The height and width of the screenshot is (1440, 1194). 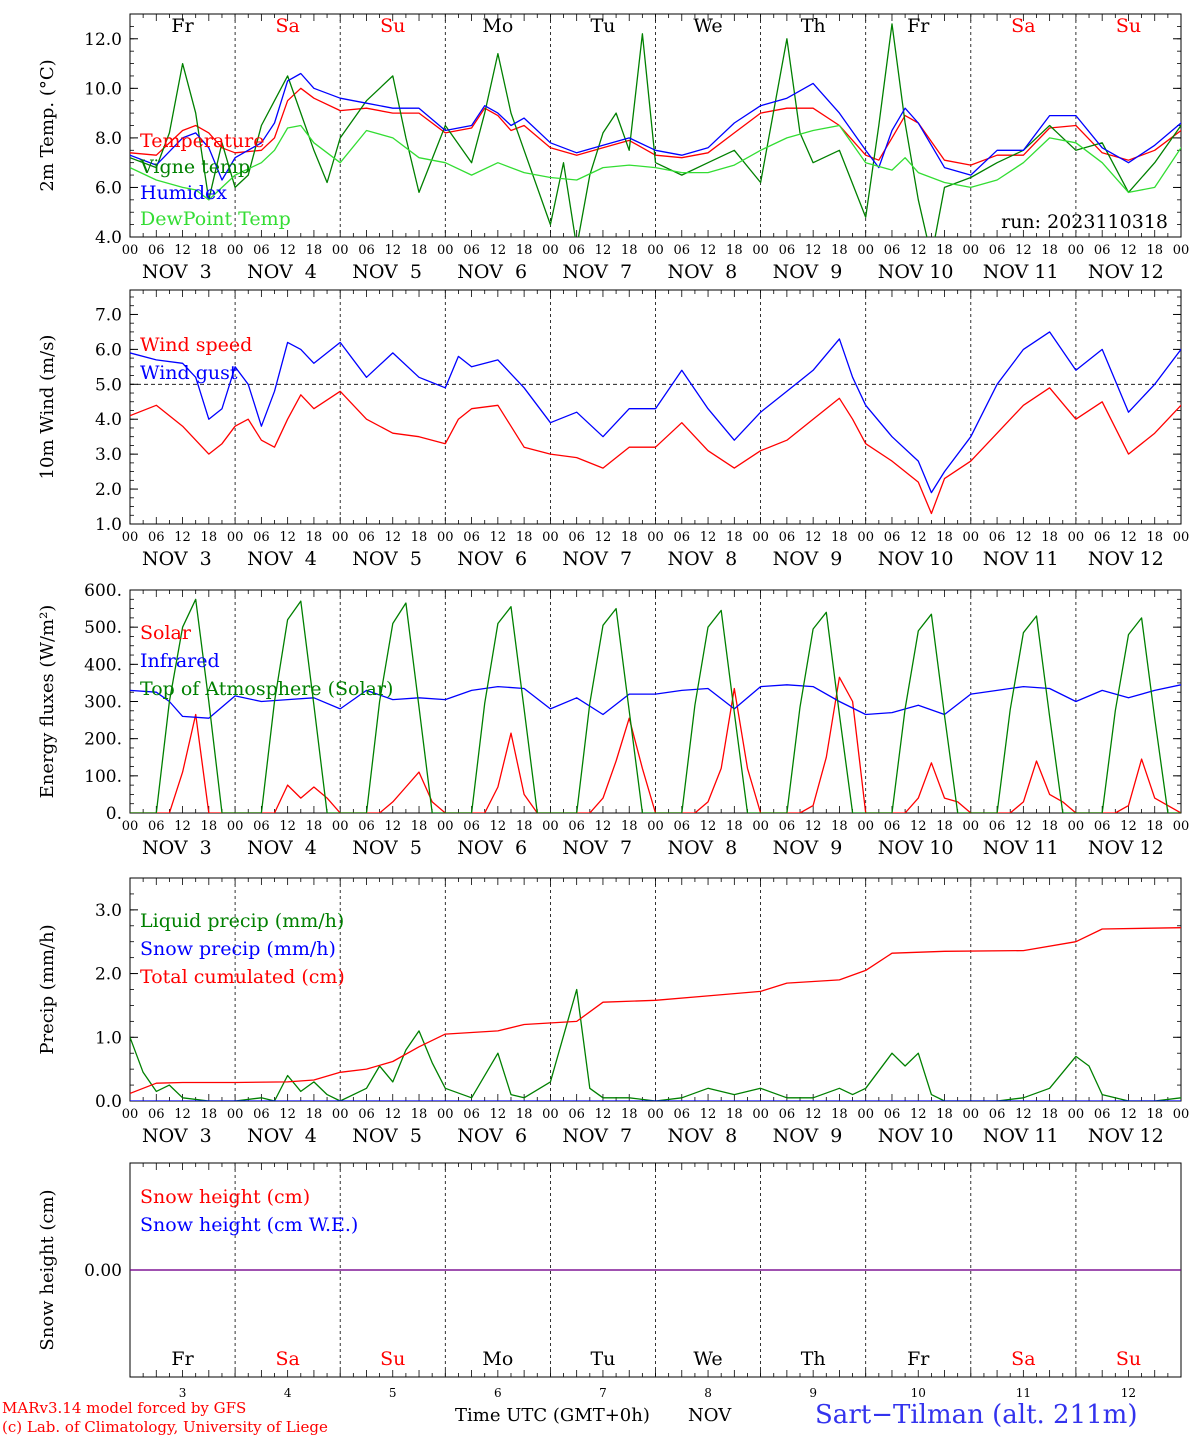 I want to click on legend-entry: Temperature, so click(x=202, y=141).